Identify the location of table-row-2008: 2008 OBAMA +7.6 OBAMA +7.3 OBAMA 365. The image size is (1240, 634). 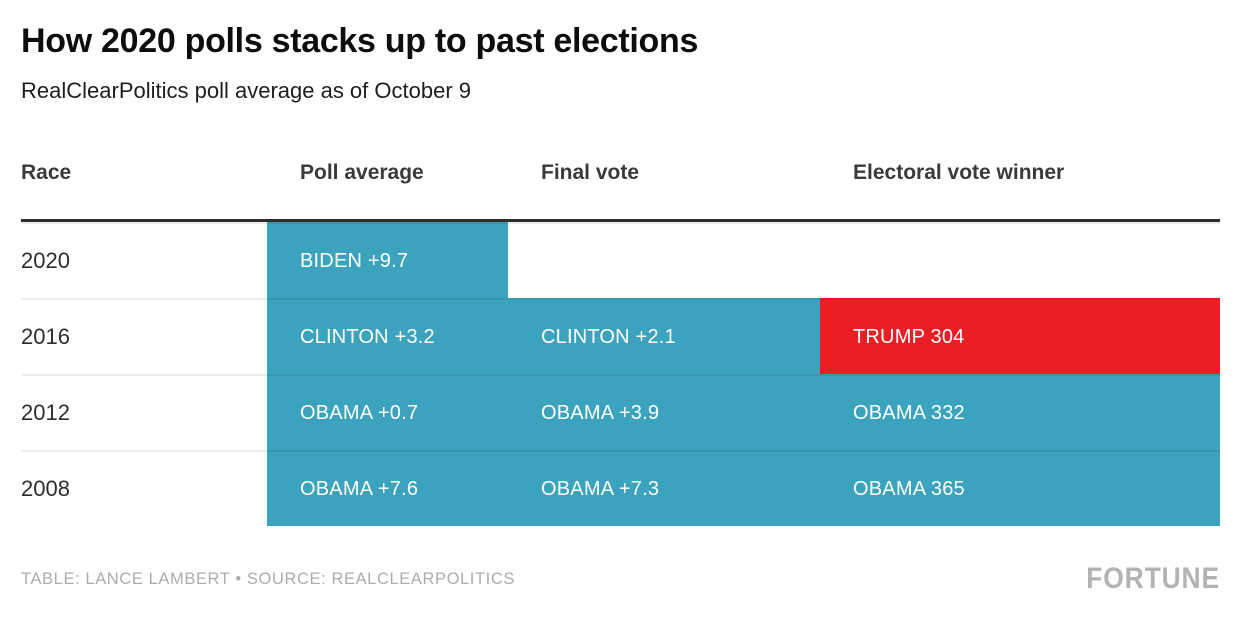
(620, 488).